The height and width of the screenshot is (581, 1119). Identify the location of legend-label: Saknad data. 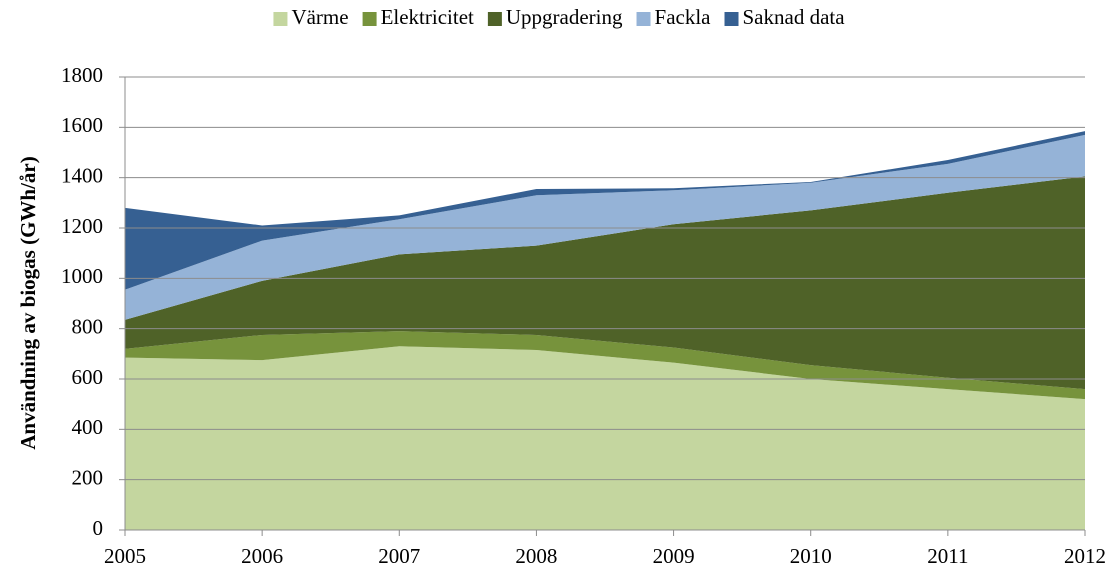
(794, 17).